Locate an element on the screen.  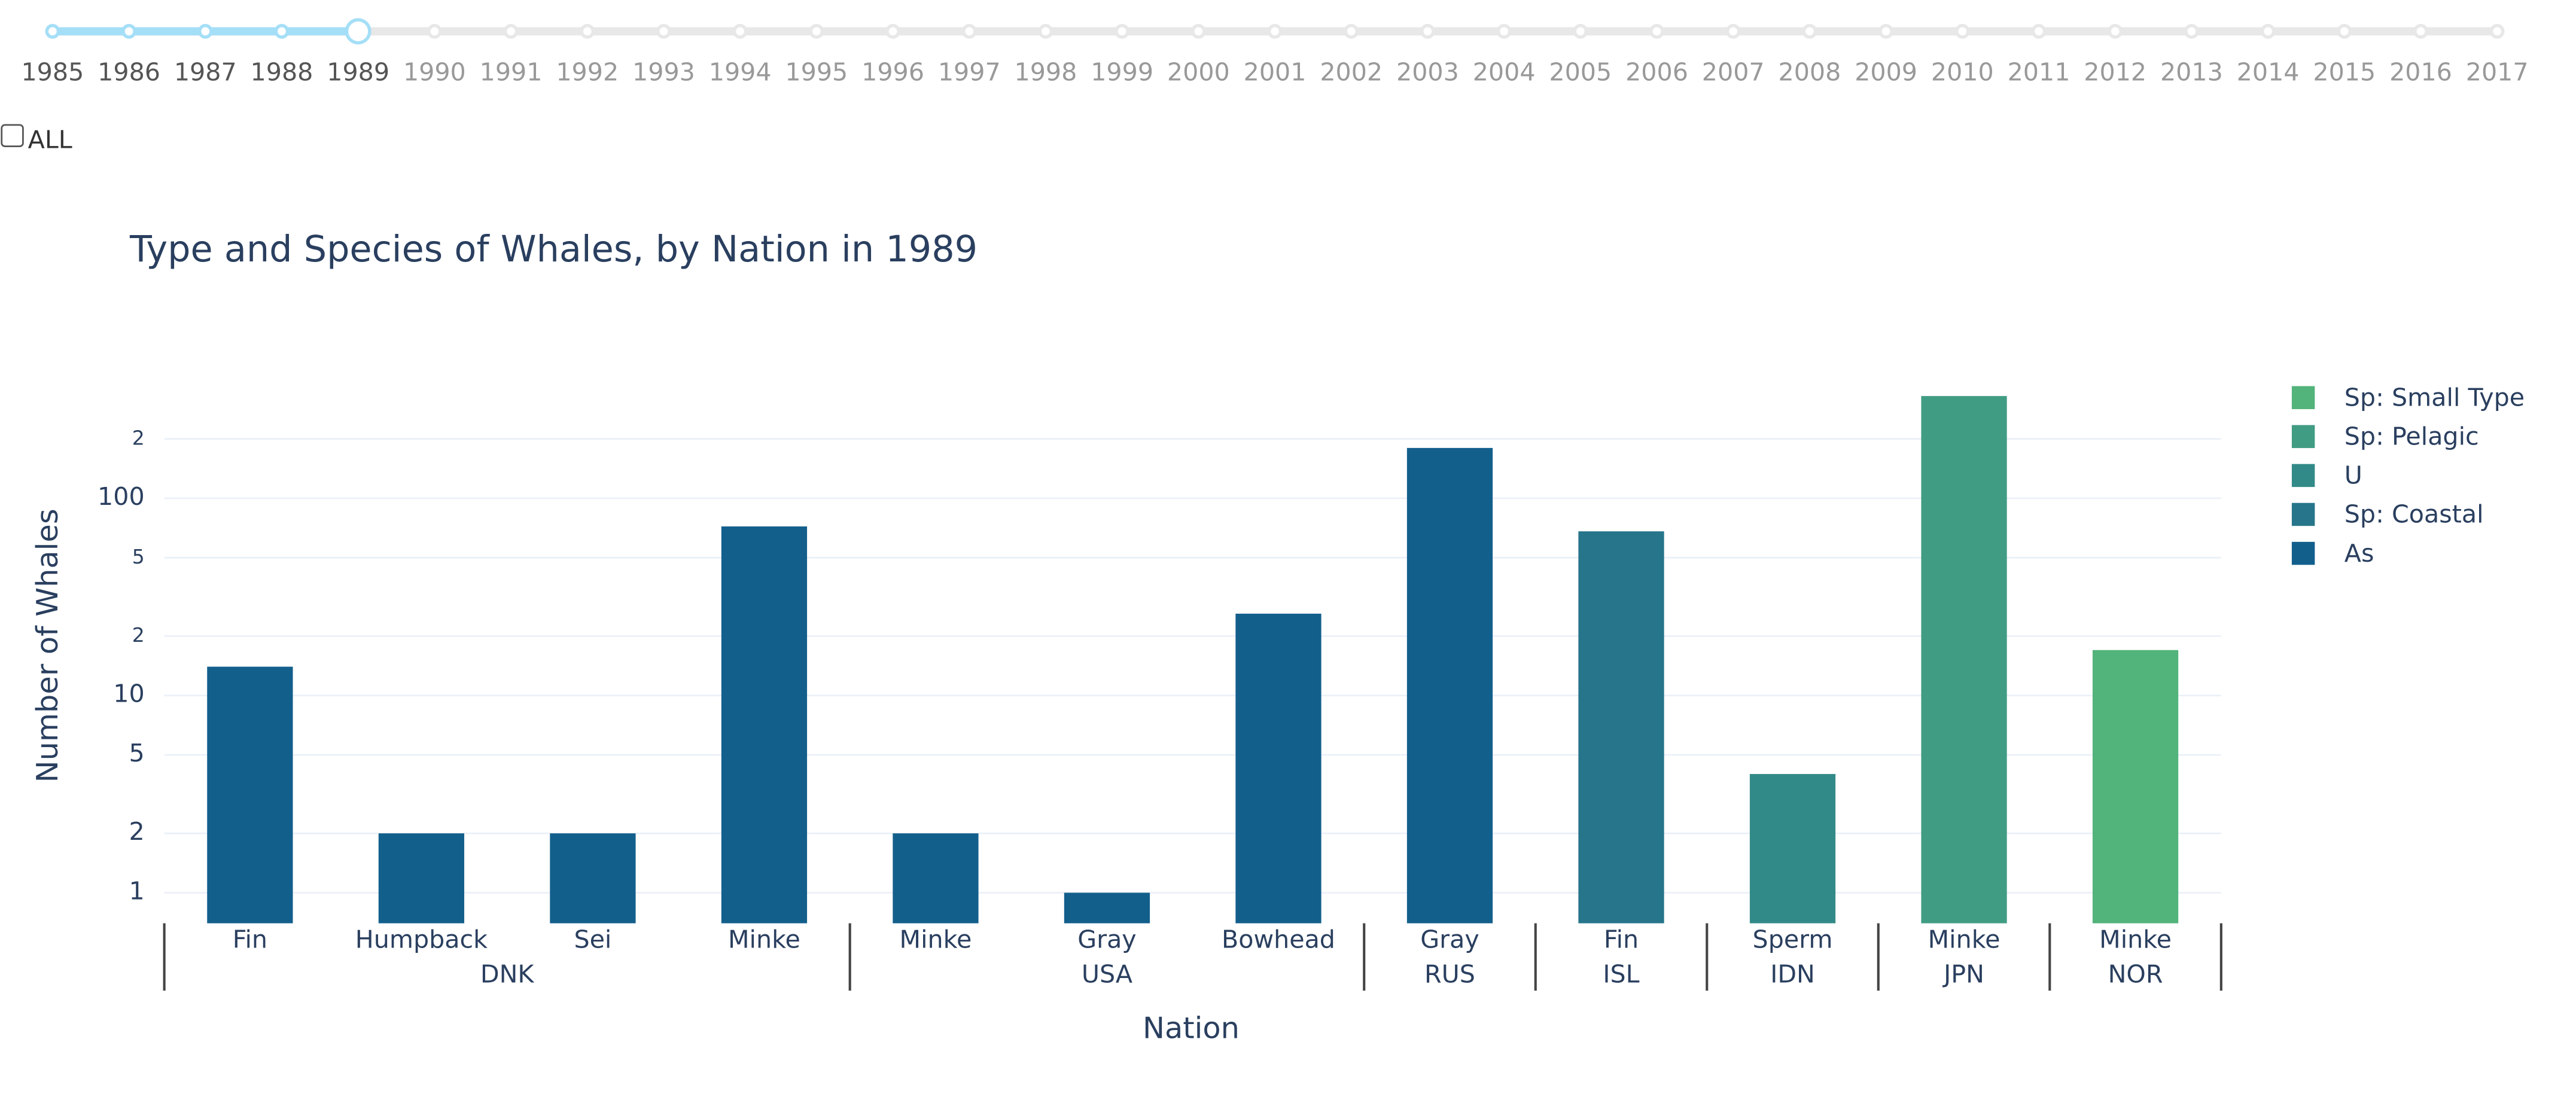
slider-year-label: 2013 is located at coordinates (2191, 72).